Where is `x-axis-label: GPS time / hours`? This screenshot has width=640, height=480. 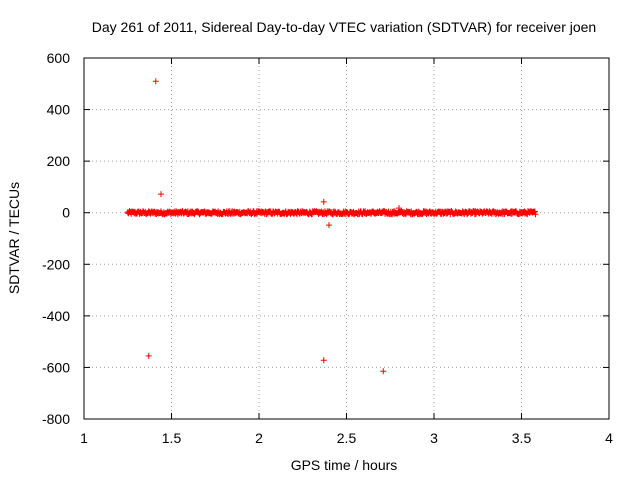
x-axis-label: GPS time / hours is located at coordinates (344, 465).